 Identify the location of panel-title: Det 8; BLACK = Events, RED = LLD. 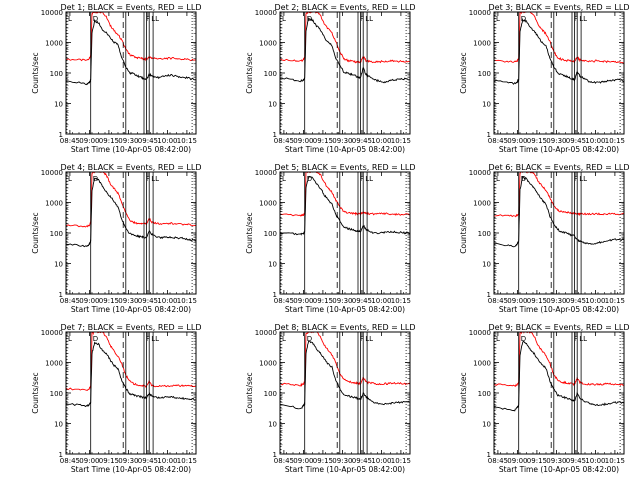
(345, 327).